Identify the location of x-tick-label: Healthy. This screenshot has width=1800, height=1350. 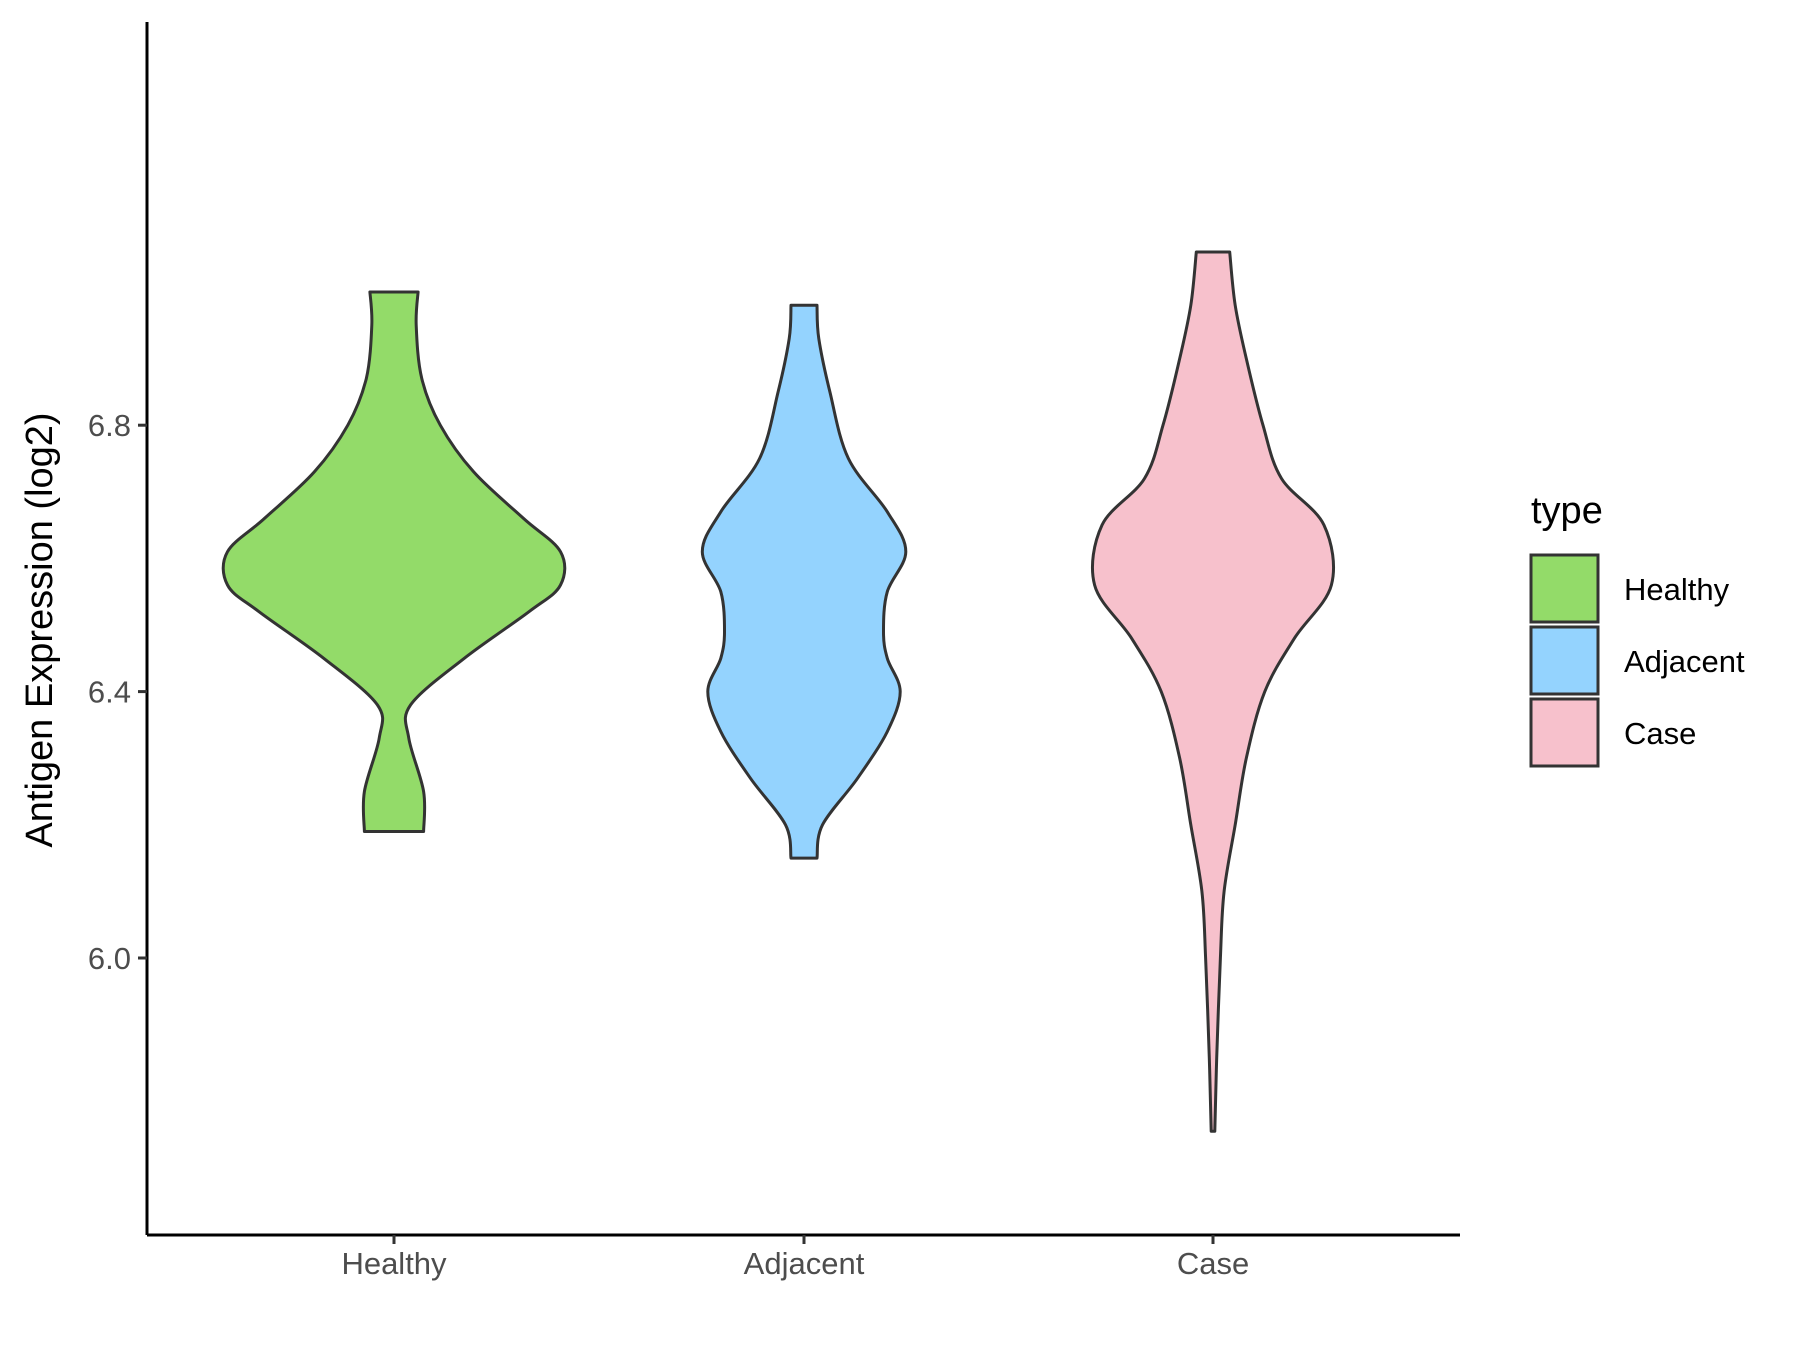
(394, 1263).